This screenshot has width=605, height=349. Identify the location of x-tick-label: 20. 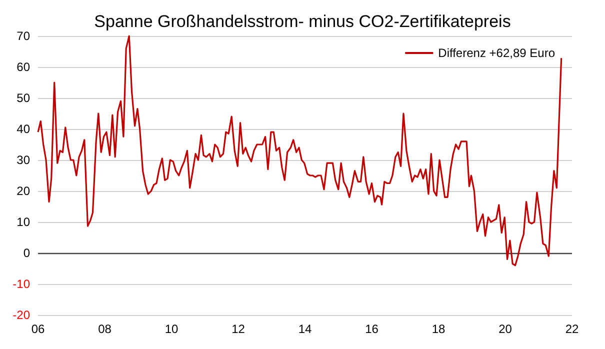
(505, 329).